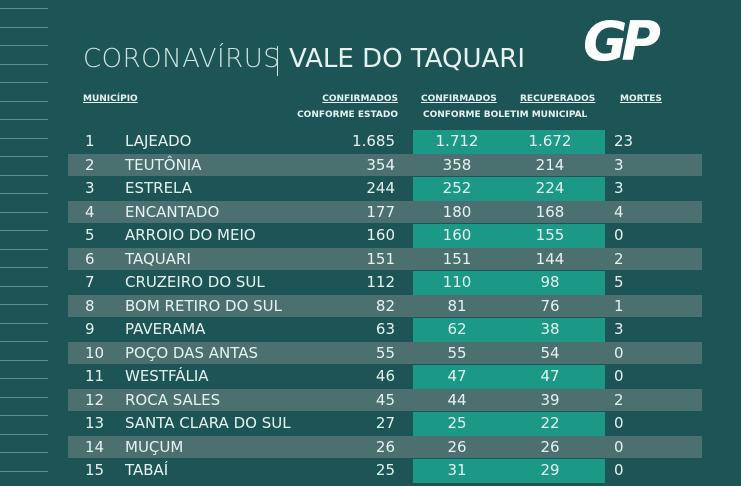  Describe the element at coordinates (95, 446) in the screenshot. I see `row-number: 14` at that location.